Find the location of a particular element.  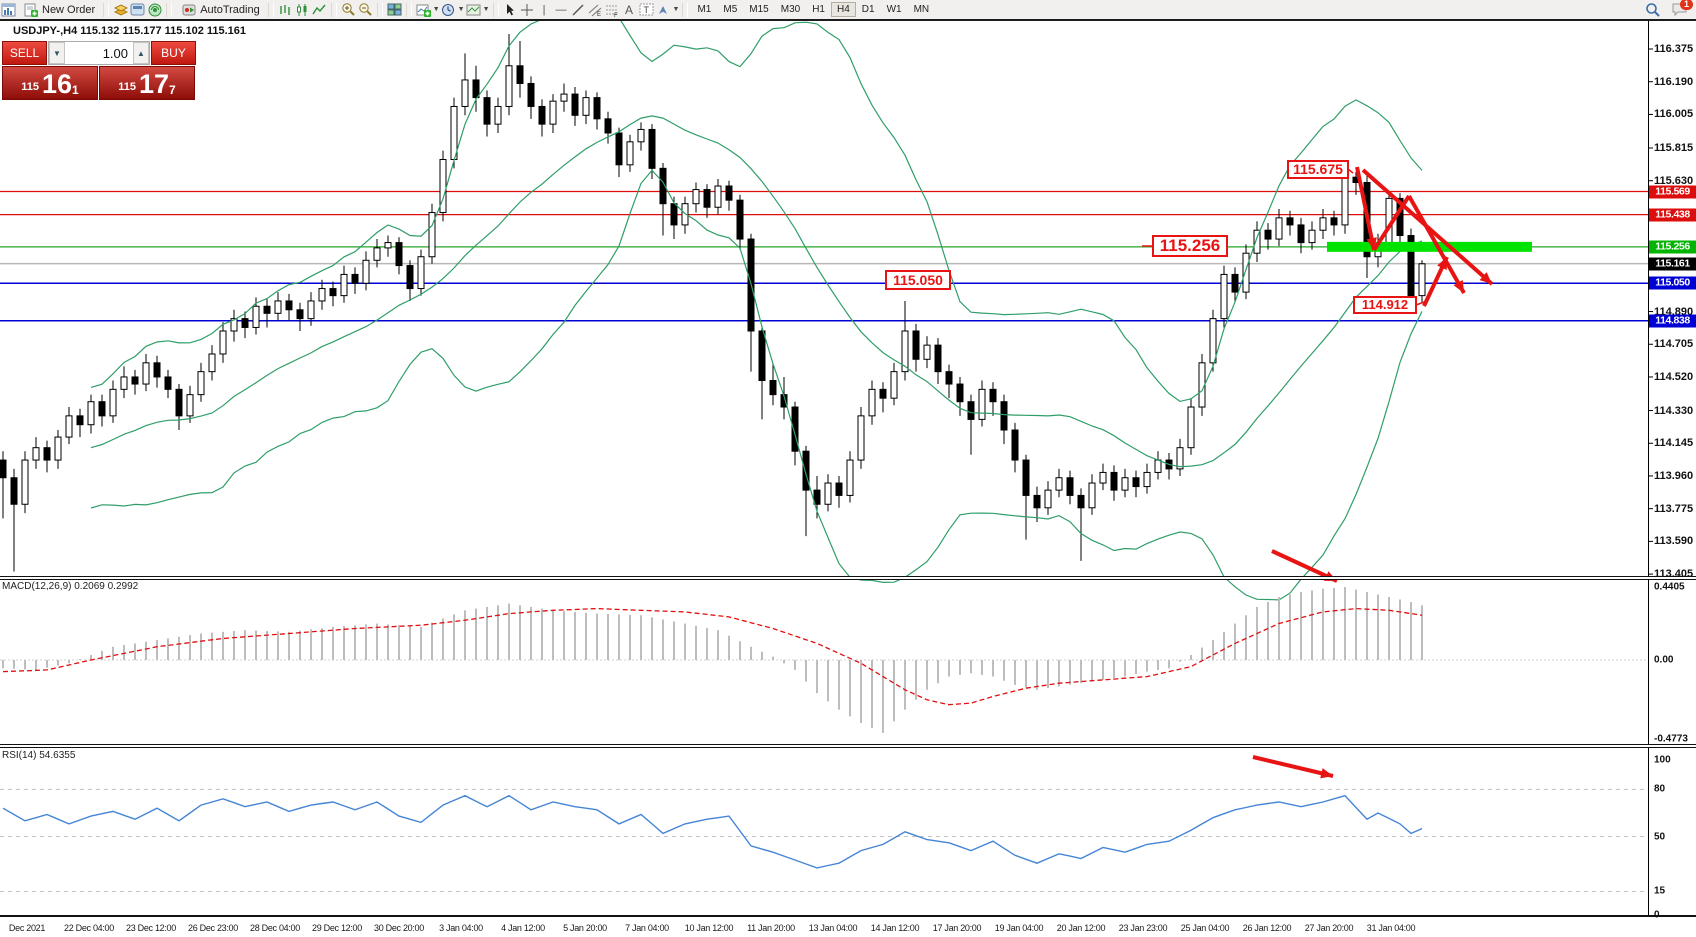

text-icon: A is located at coordinates (629, 9).